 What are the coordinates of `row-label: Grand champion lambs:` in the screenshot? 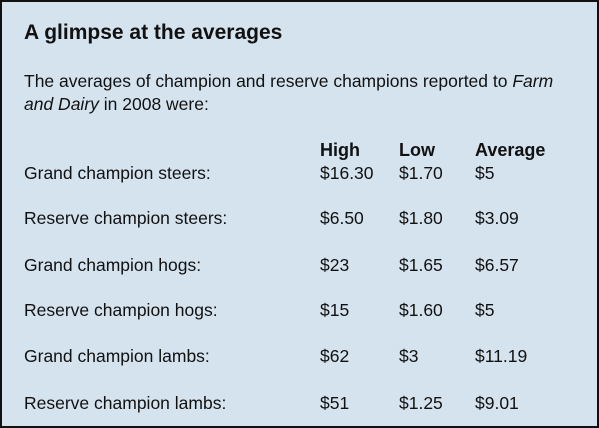 It's located at (117, 356).